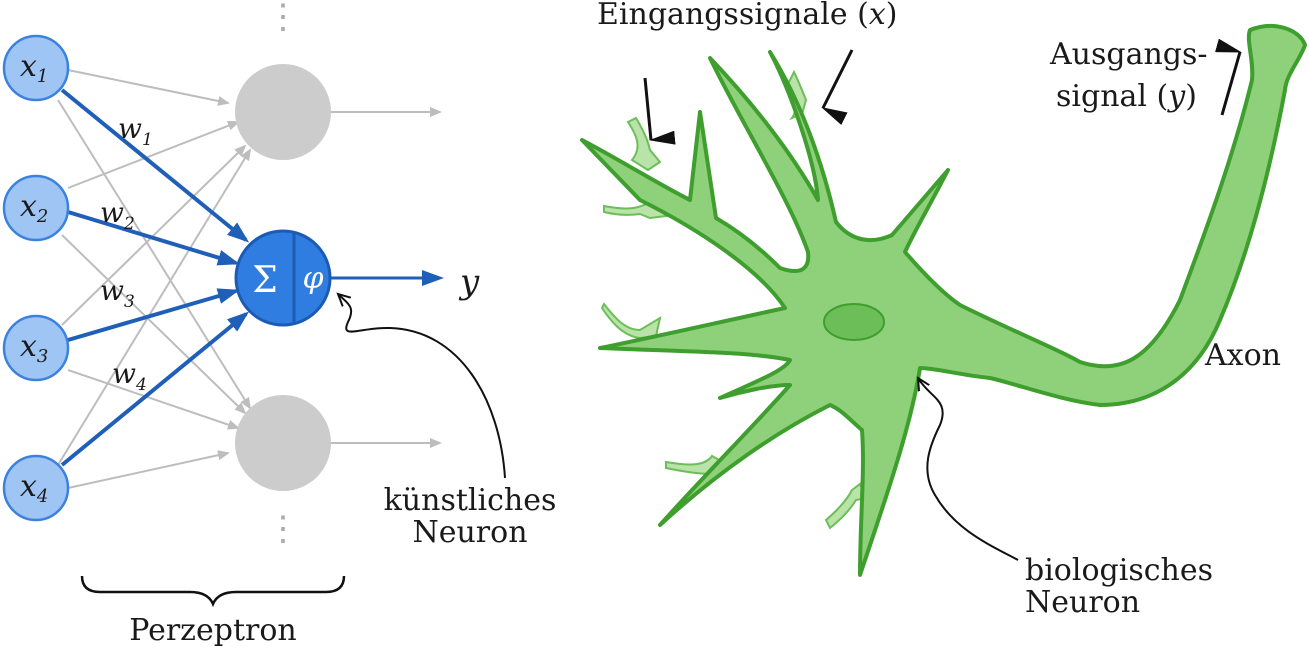 This screenshot has height=647, width=1309. What do you see at coordinates (283, 112) in the screenshot?
I see `hidden-neuron-top` at bounding box center [283, 112].